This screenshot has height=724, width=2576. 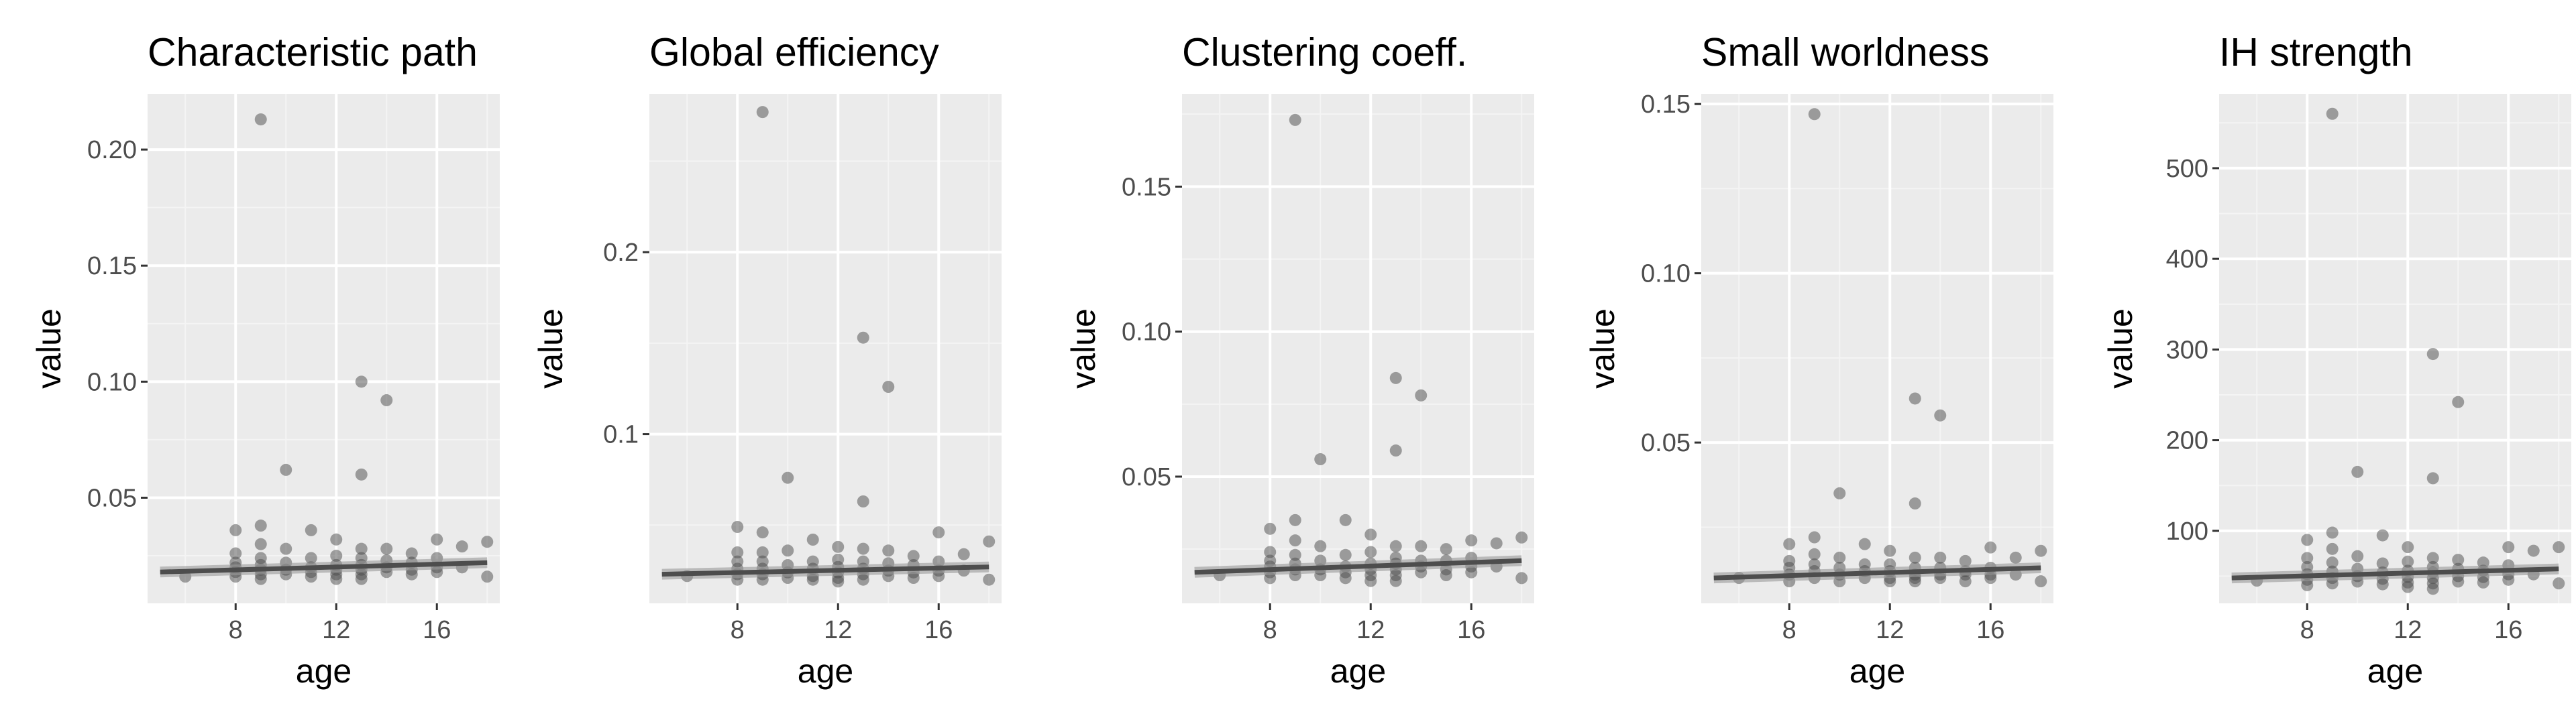 What do you see at coordinates (621, 253) in the screenshot?
I see `y-tick-label: 0.2` at bounding box center [621, 253].